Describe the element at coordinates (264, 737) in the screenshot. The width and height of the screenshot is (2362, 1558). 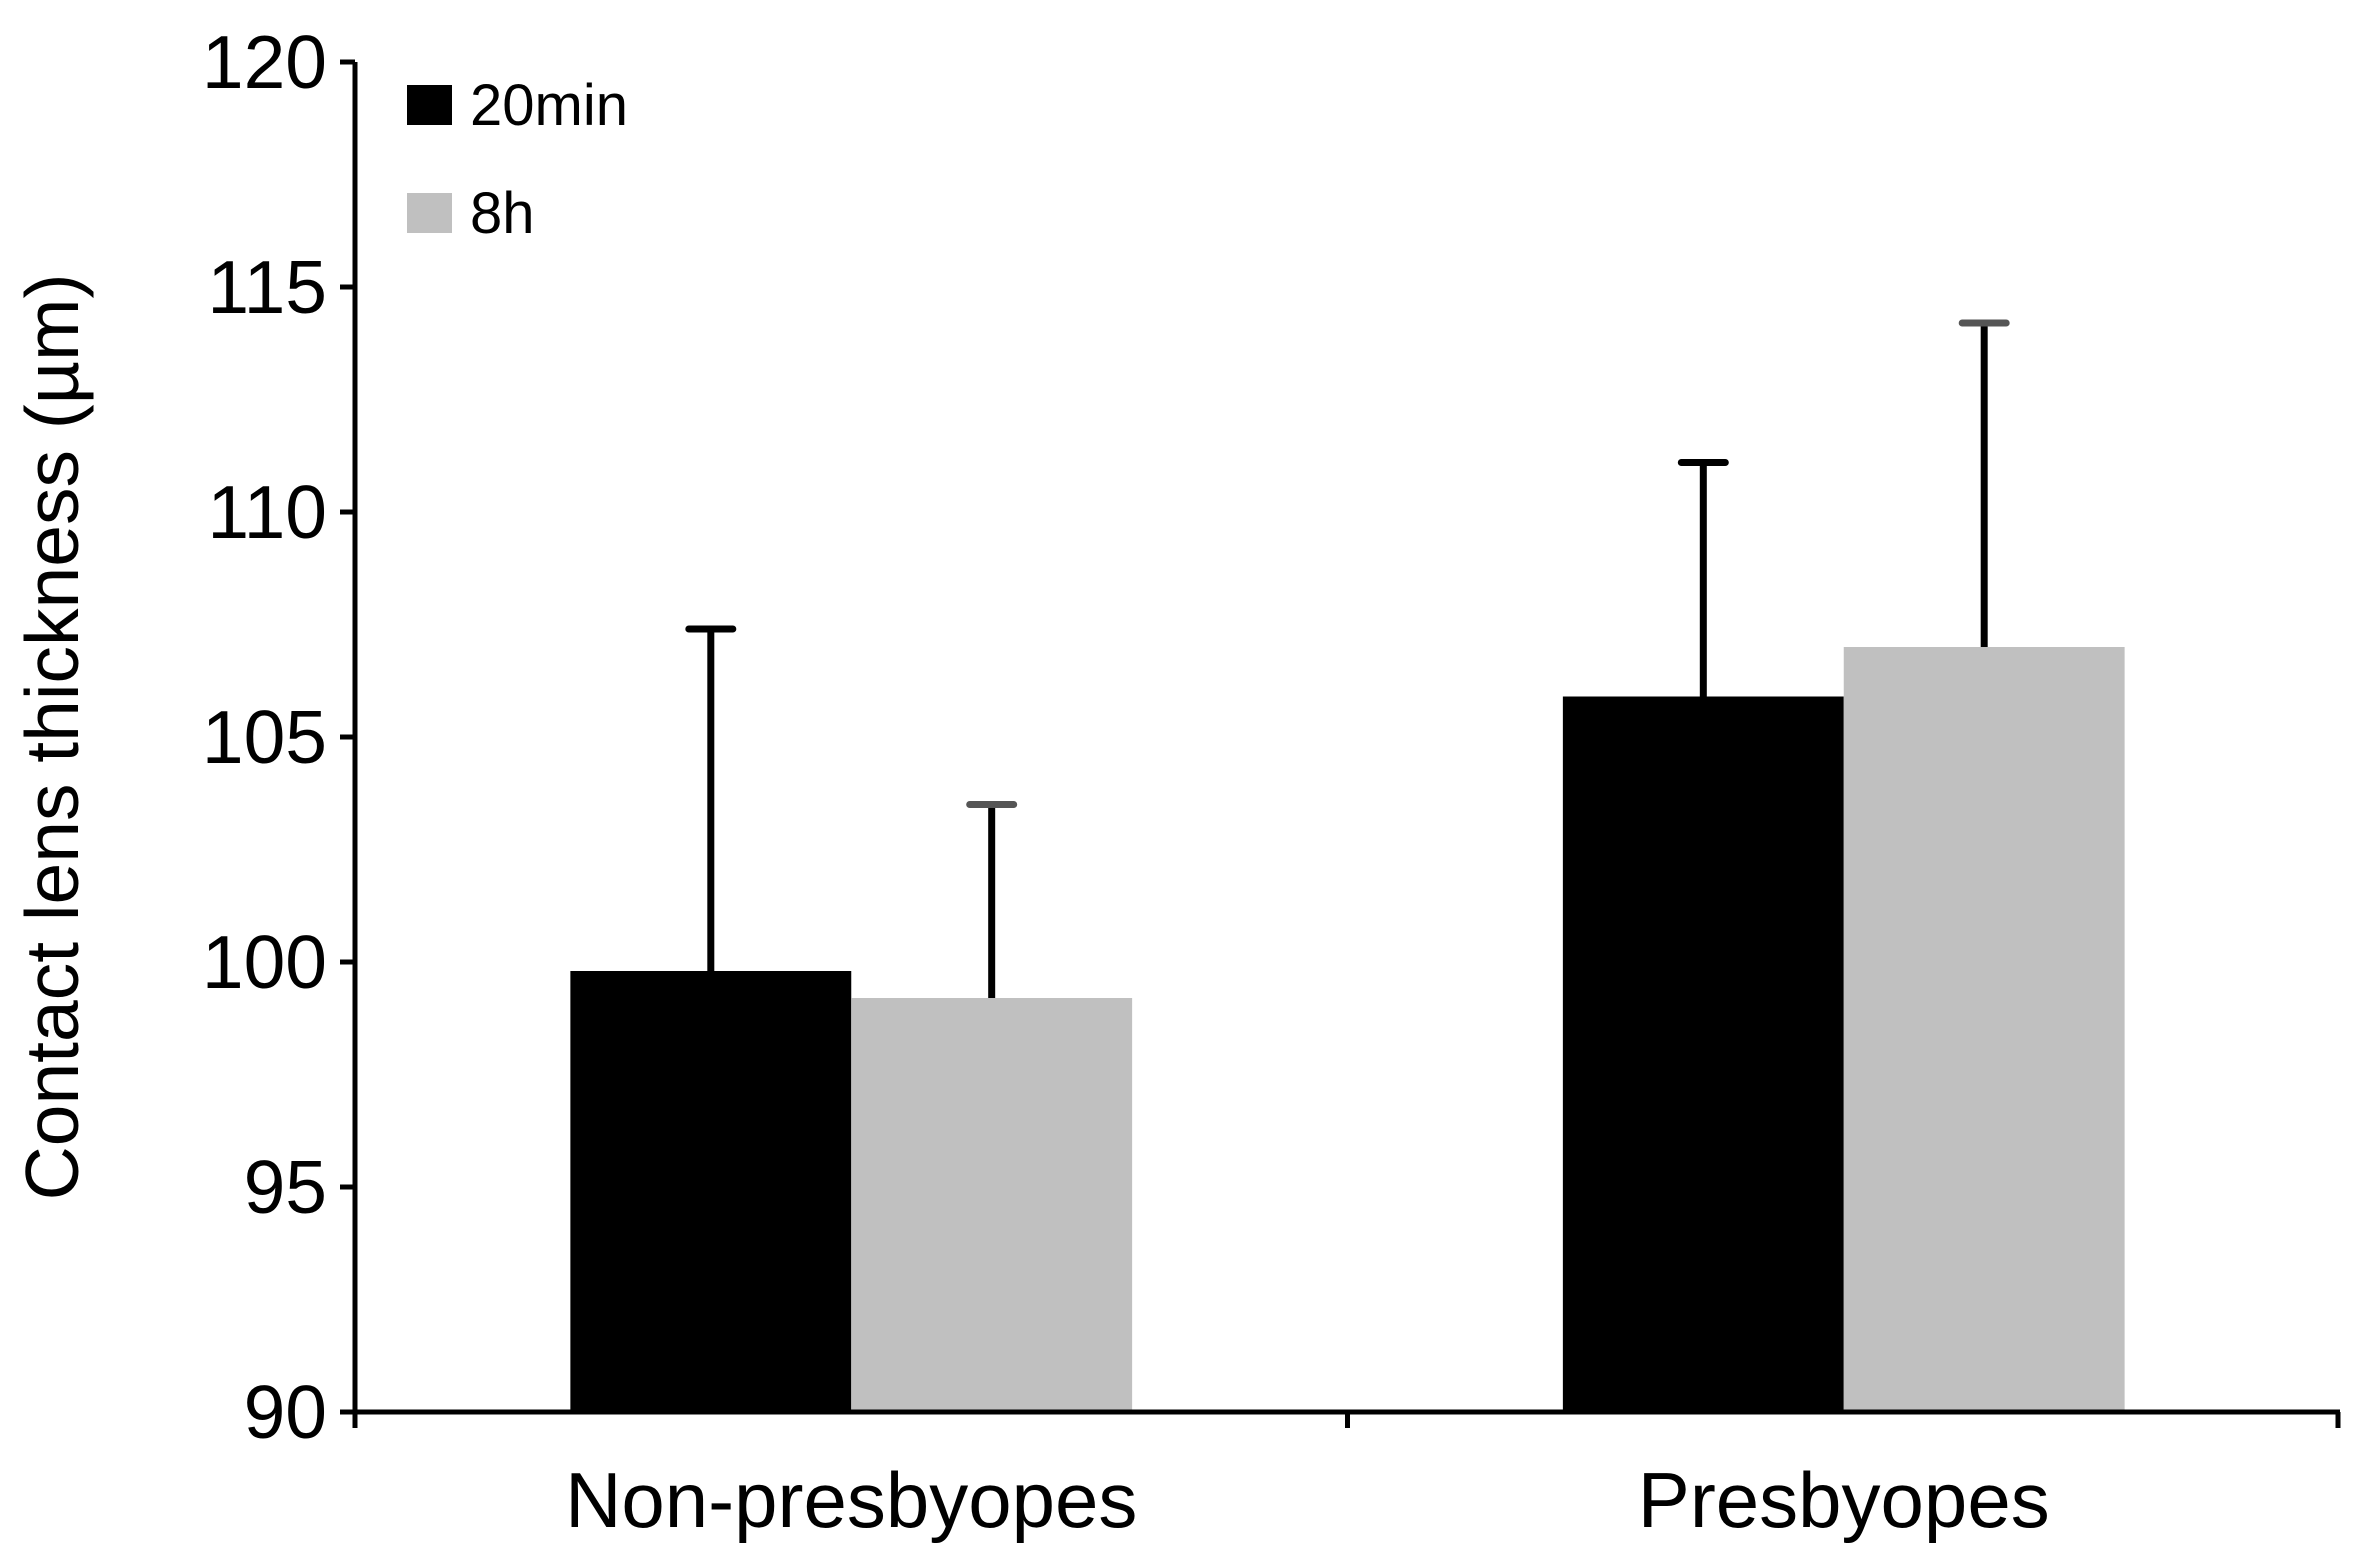
I see `y-tick-label: 105` at that location.